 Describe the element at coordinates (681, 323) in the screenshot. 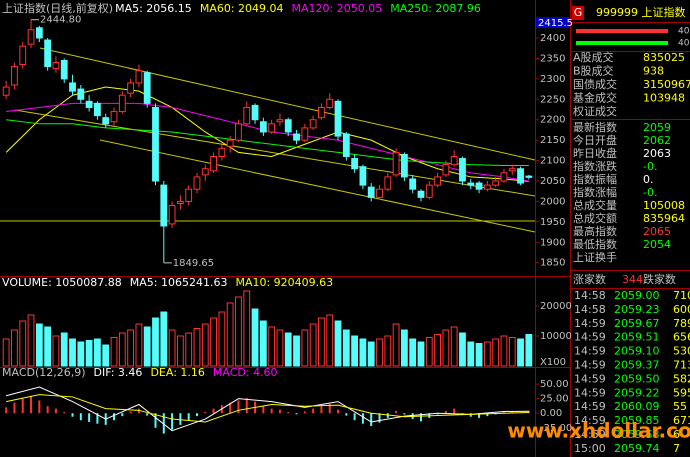

I see `tick-volume: 789` at that location.